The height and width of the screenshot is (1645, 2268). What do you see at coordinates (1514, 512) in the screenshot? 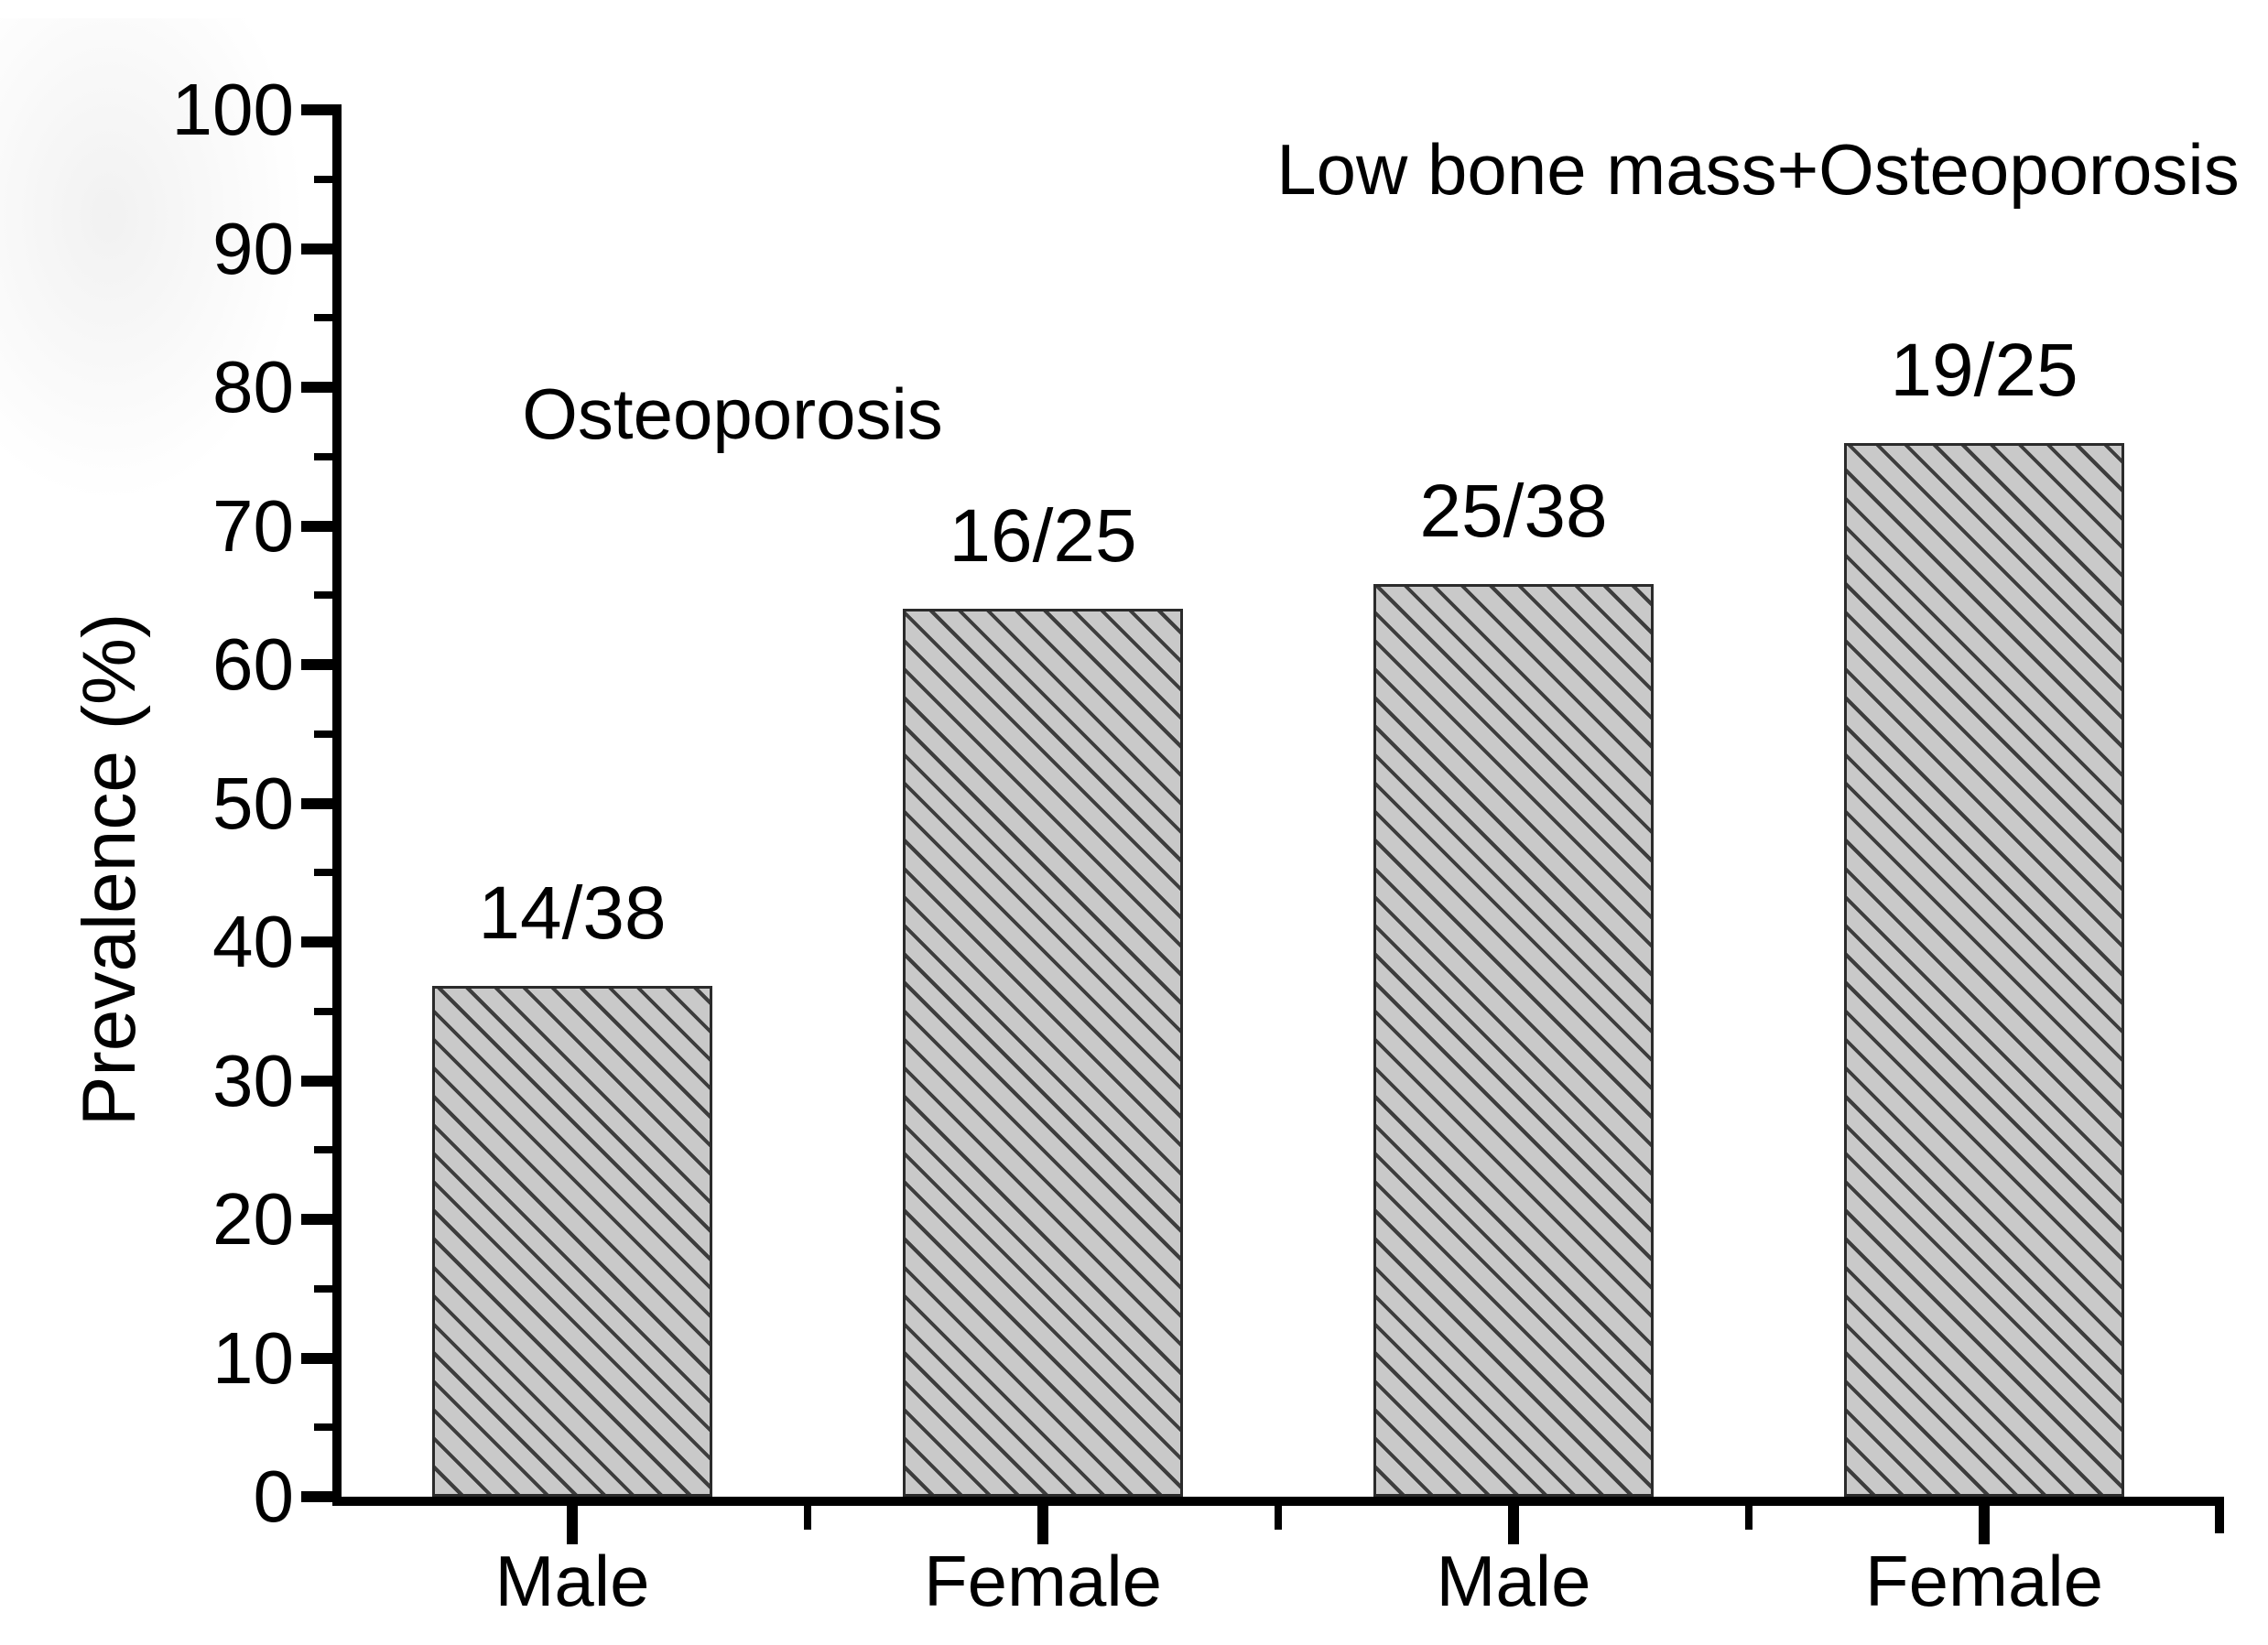
I see `bar-value-label: 25/38` at bounding box center [1514, 512].